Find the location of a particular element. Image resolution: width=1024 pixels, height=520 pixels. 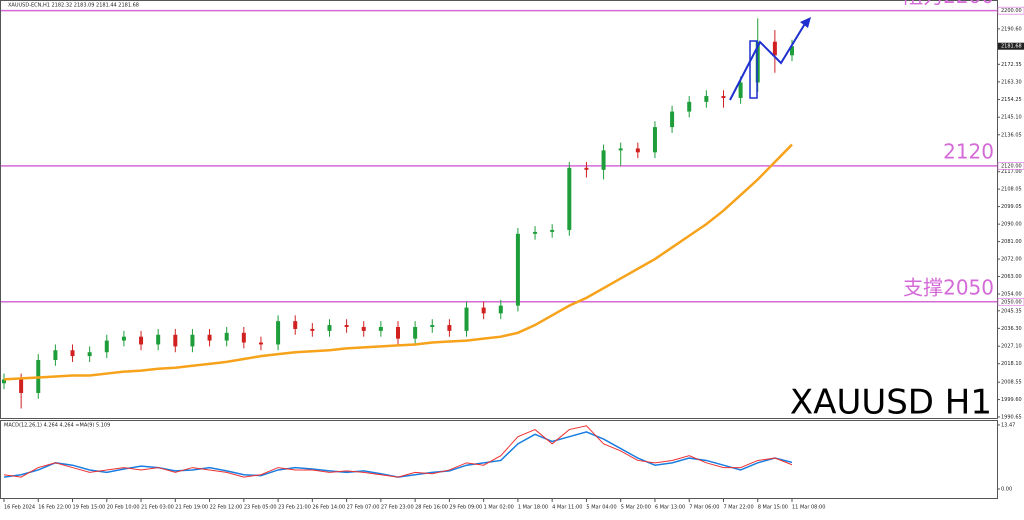

price-tag-label: 2181.68 is located at coordinates (1011, 47).